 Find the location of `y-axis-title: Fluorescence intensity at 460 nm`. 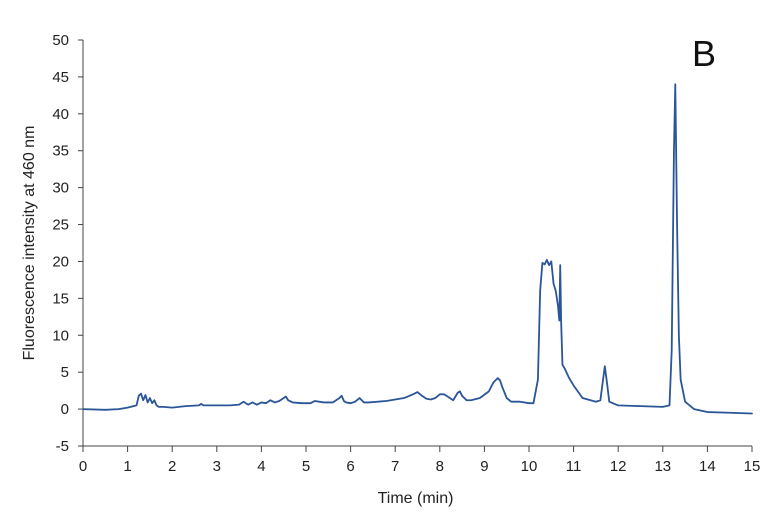

y-axis-title: Fluorescence intensity at 460 nm is located at coordinates (29, 243).